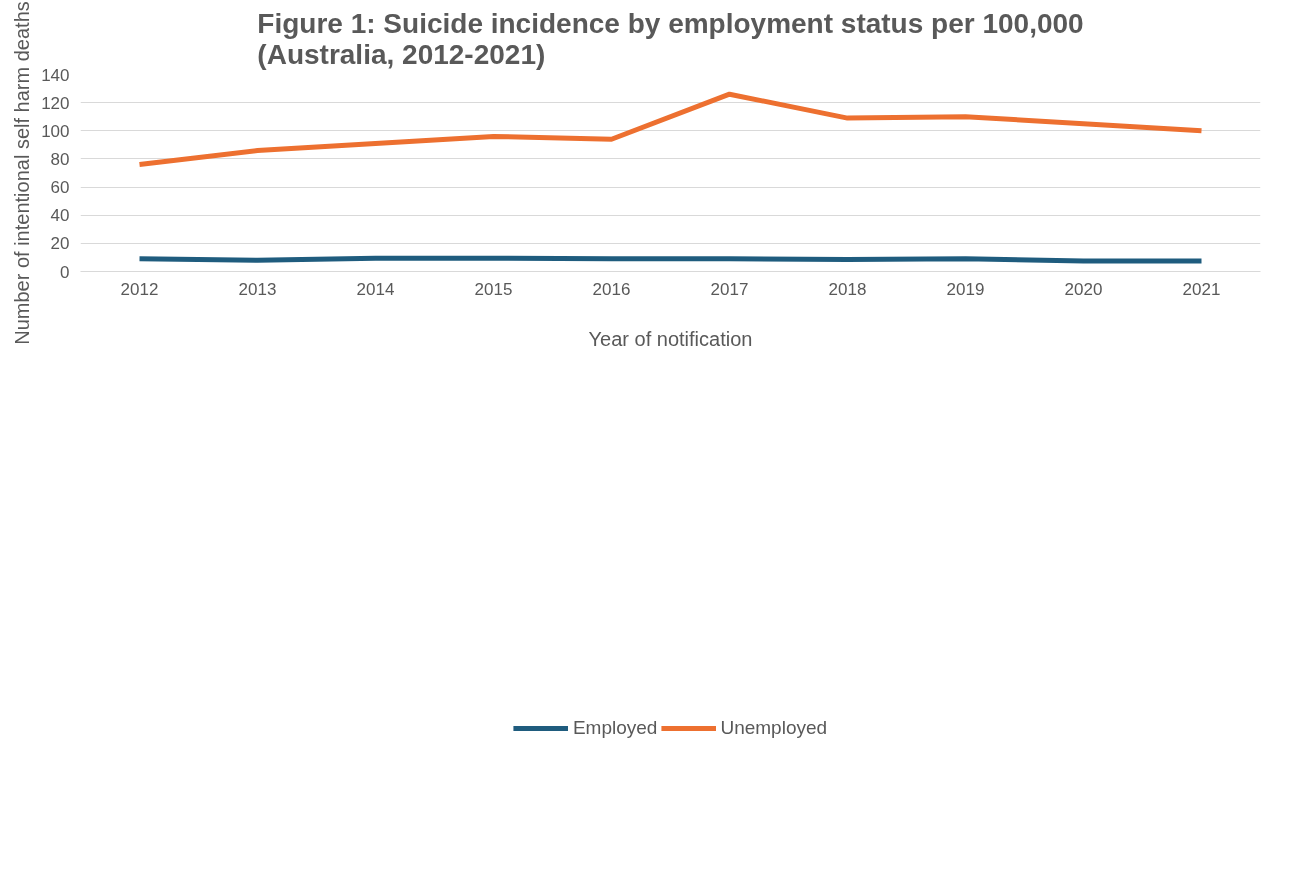  I want to click on y-tick-label: 80, so click(60, 159).